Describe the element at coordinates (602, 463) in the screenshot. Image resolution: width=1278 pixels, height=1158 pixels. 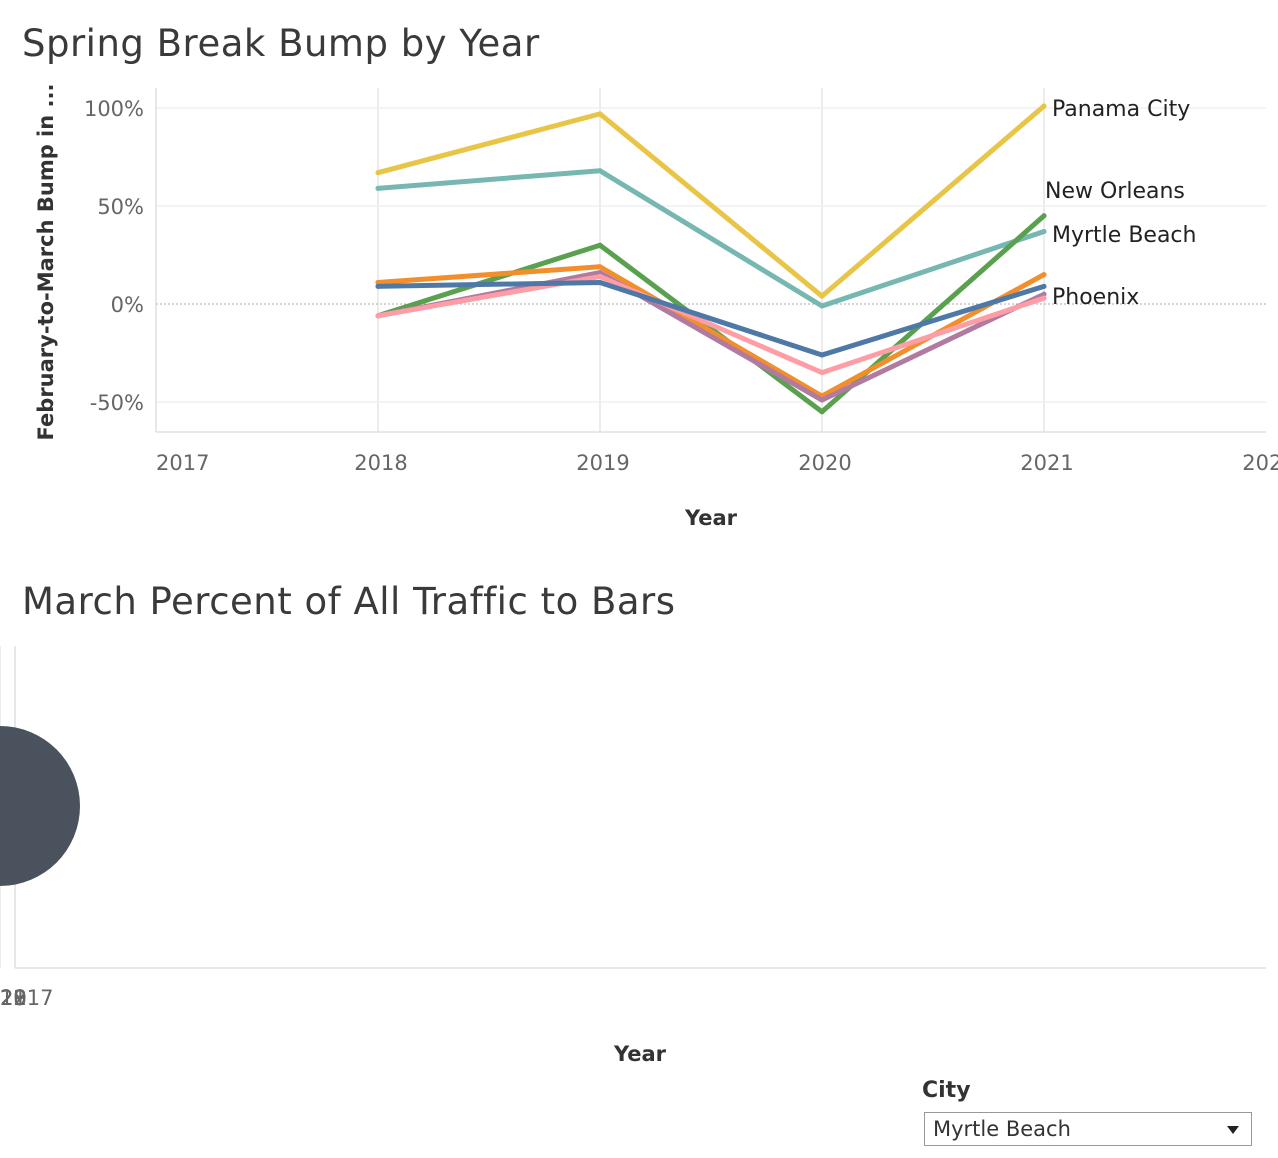
I see `line-x-tick-label: 2019` at that location.